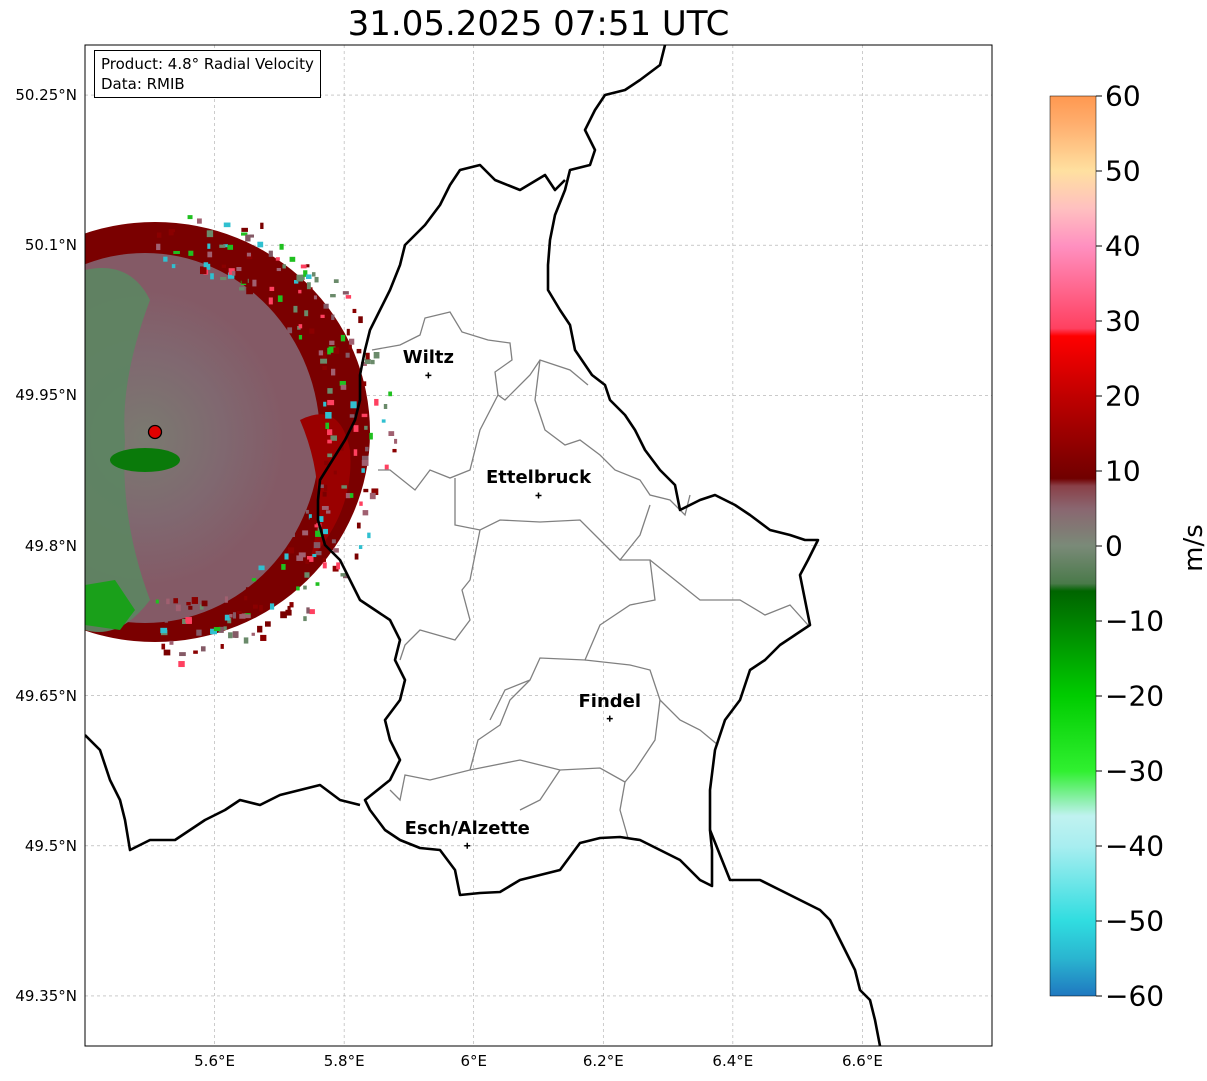  I want to click on colorbar-tick-label: 30, so click(1123, 321).